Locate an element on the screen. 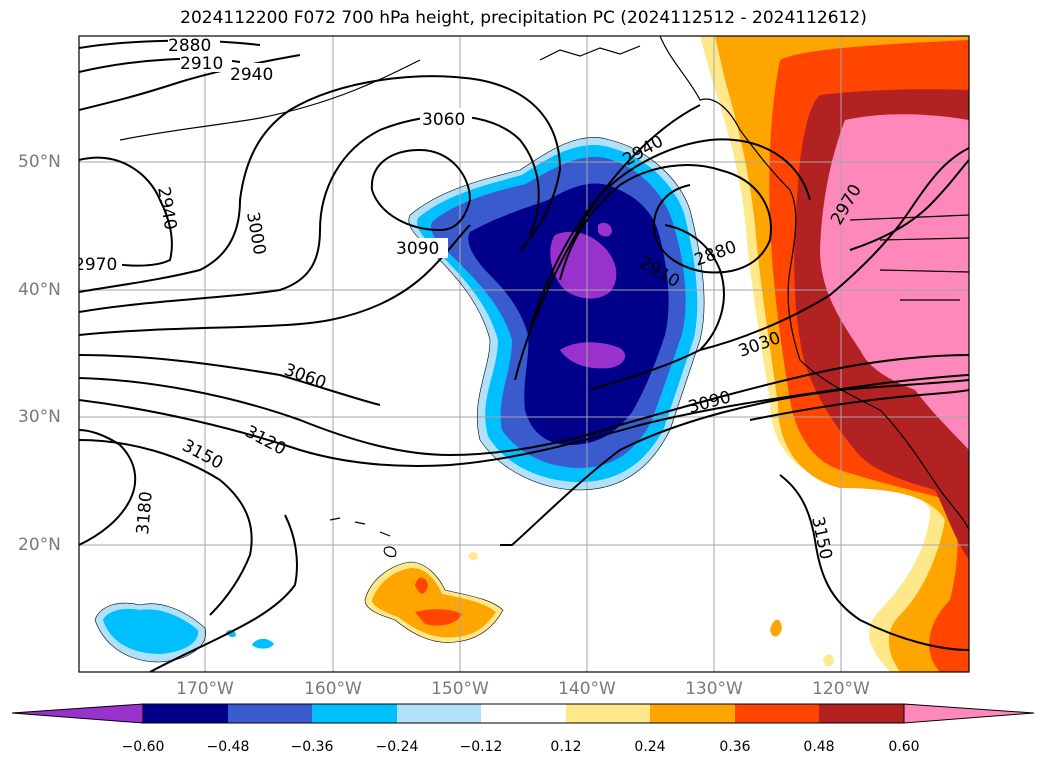 This screenshot has height=765, width=1047. precip-anomaly-neg-sw-inner is located at coordinates (151, 631).